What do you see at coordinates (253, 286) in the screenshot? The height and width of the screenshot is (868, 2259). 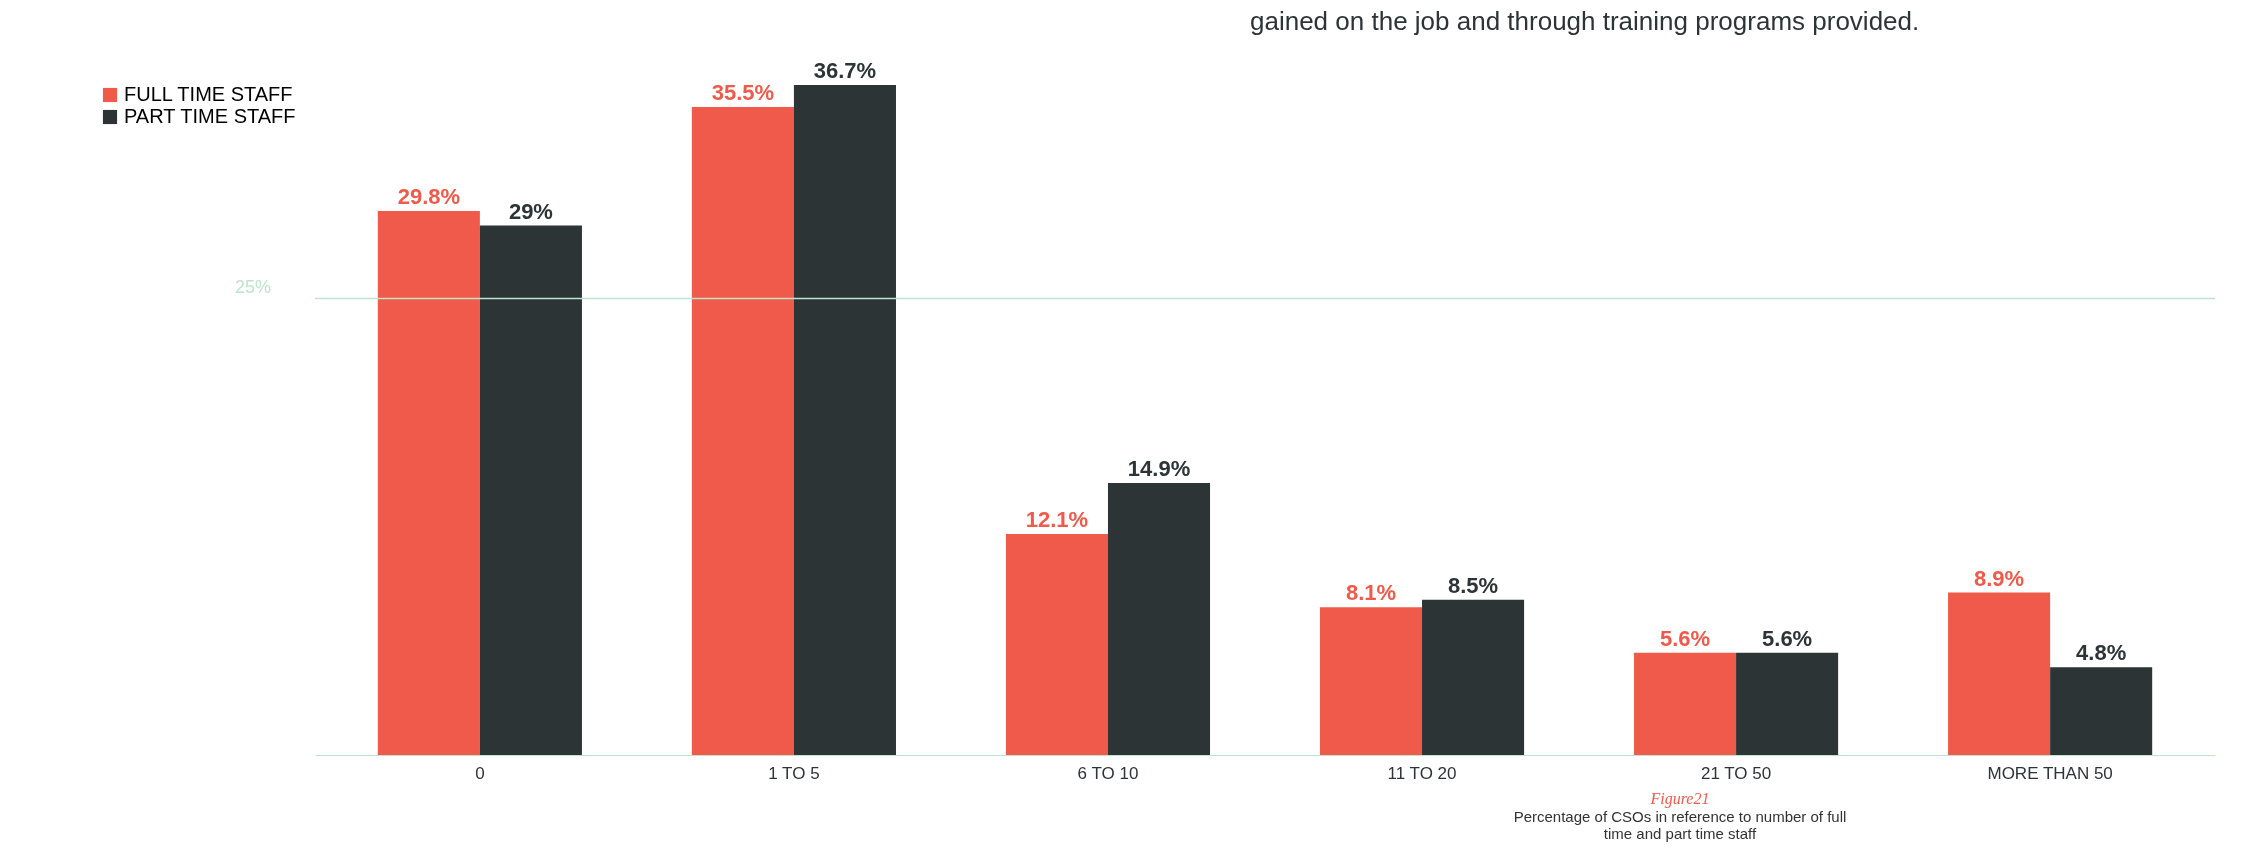 I see `ref-line-label: 25%` at bounding box center [253, 286].